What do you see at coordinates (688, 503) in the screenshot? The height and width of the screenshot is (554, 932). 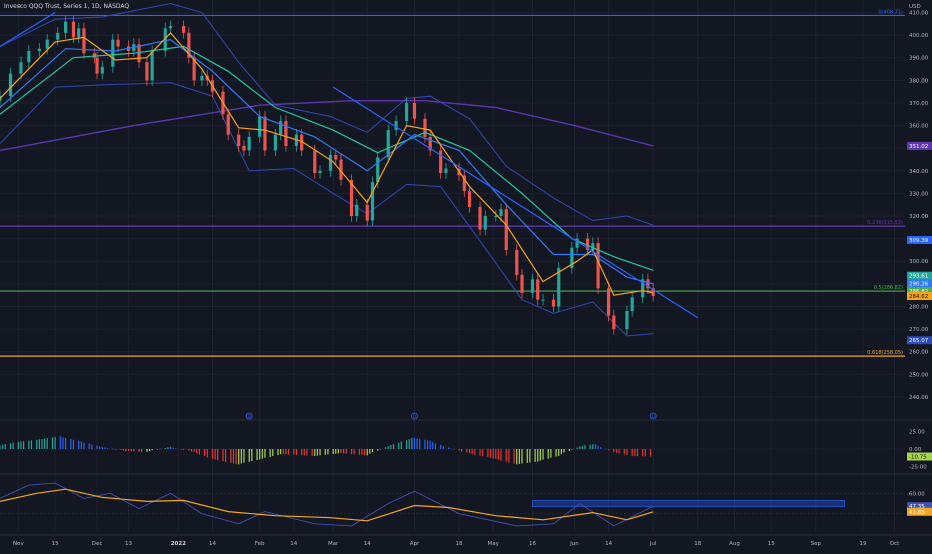 I see `oscillator-highlight-band` at bounding box center [688, 503].